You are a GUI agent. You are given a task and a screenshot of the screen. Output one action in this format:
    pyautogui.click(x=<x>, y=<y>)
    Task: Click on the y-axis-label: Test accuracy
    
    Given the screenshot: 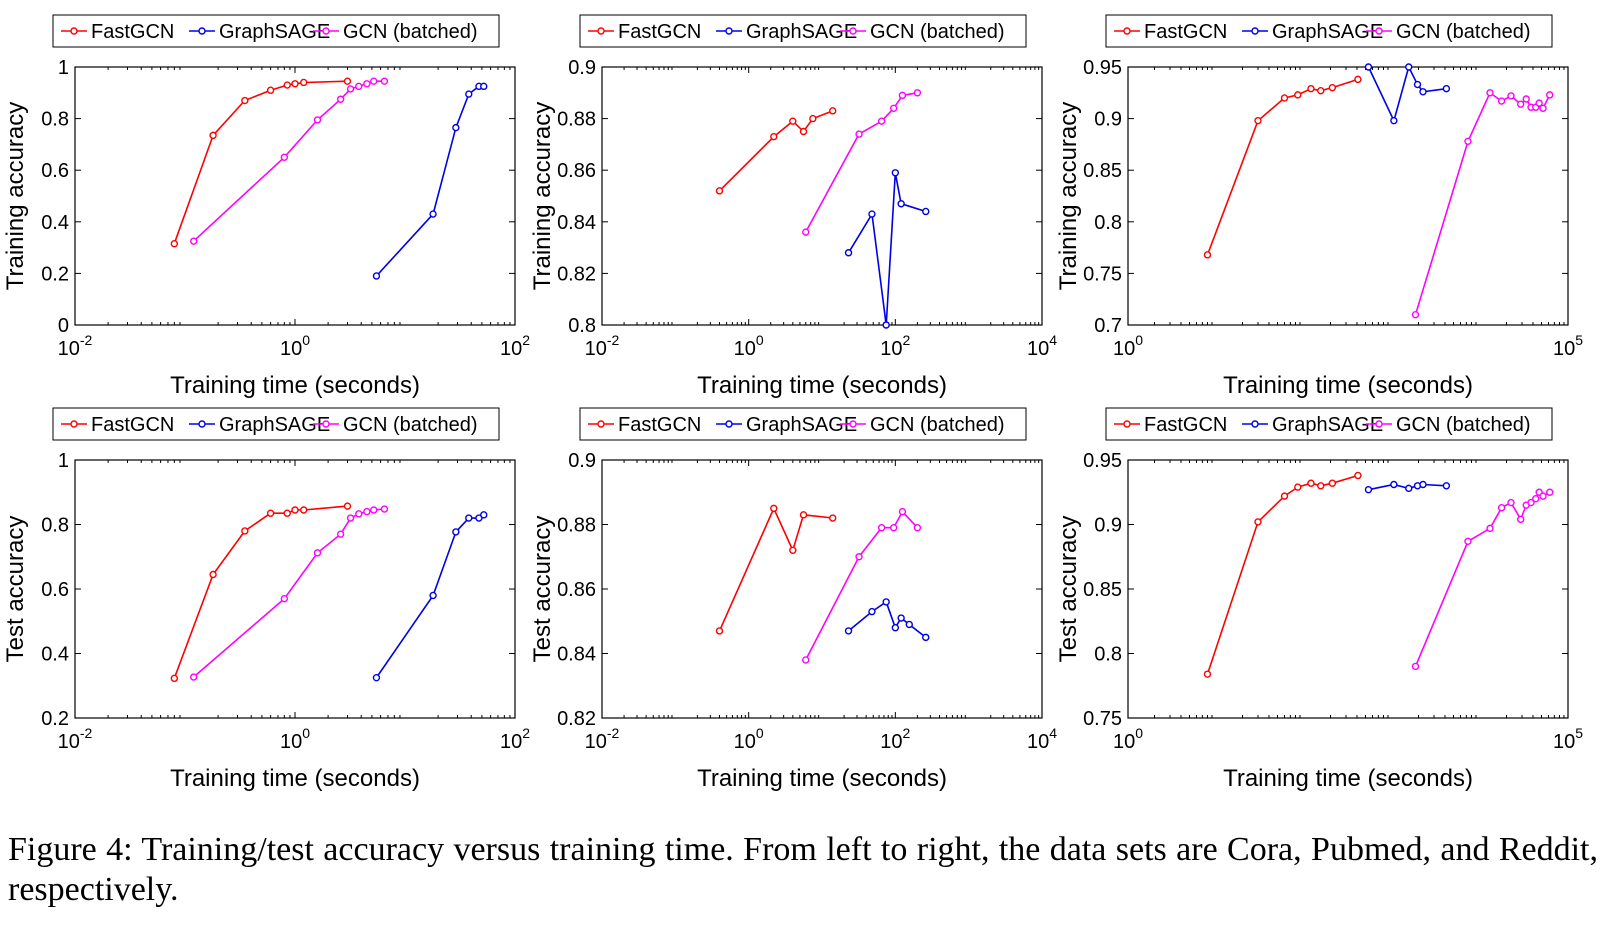 What is the action you would take?
    pyautogui.click(x=542, y=589)
    